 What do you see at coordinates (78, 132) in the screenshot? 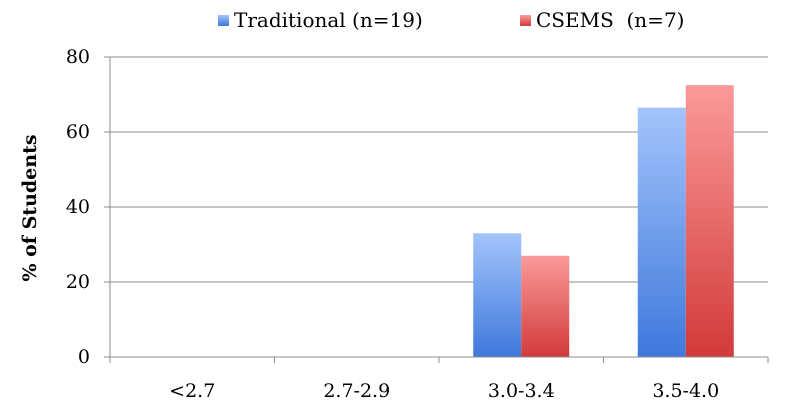
I see `y-tick-label: 60` at bounding box center [78, 132].